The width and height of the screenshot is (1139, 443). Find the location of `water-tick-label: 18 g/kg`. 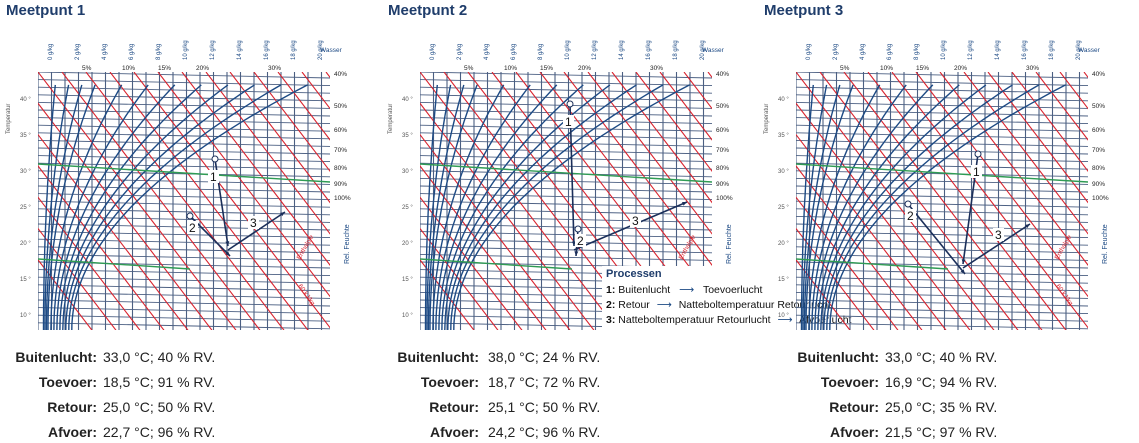

water-tick-label: 18 g/kg is located at coordinates (1052, 50).